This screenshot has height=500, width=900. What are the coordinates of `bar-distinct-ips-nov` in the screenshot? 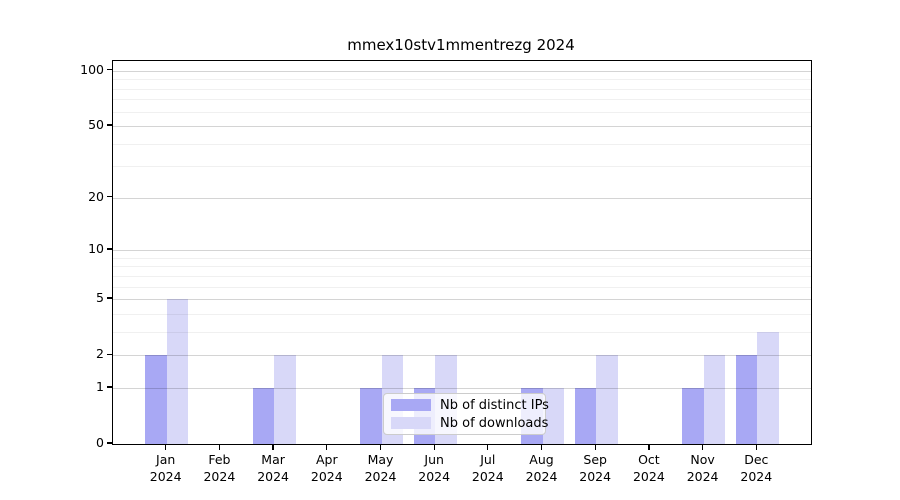 It's located at (693, 415).